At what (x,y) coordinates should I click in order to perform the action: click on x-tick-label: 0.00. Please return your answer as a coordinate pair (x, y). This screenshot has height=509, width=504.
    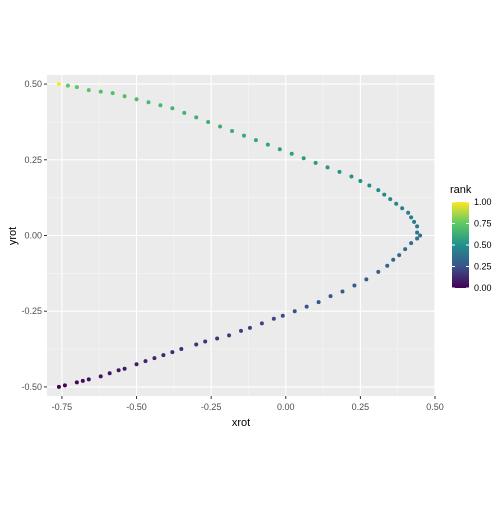
    Looking at the image, I should click on (286, 407).